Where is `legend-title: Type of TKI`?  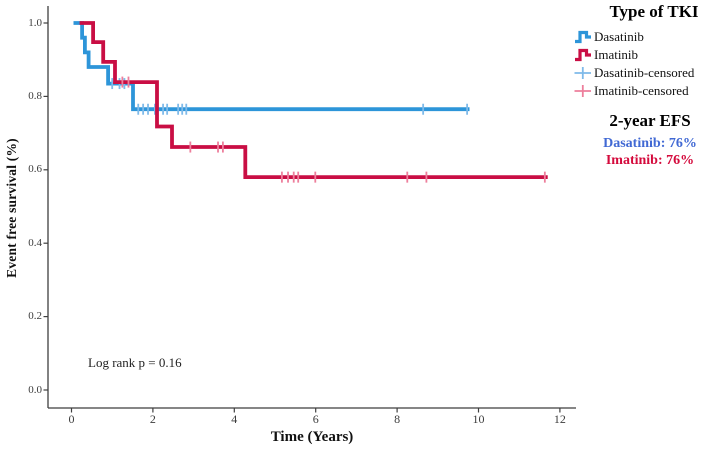
legend-title: Type of TKI is located at coordinates (654, 11).